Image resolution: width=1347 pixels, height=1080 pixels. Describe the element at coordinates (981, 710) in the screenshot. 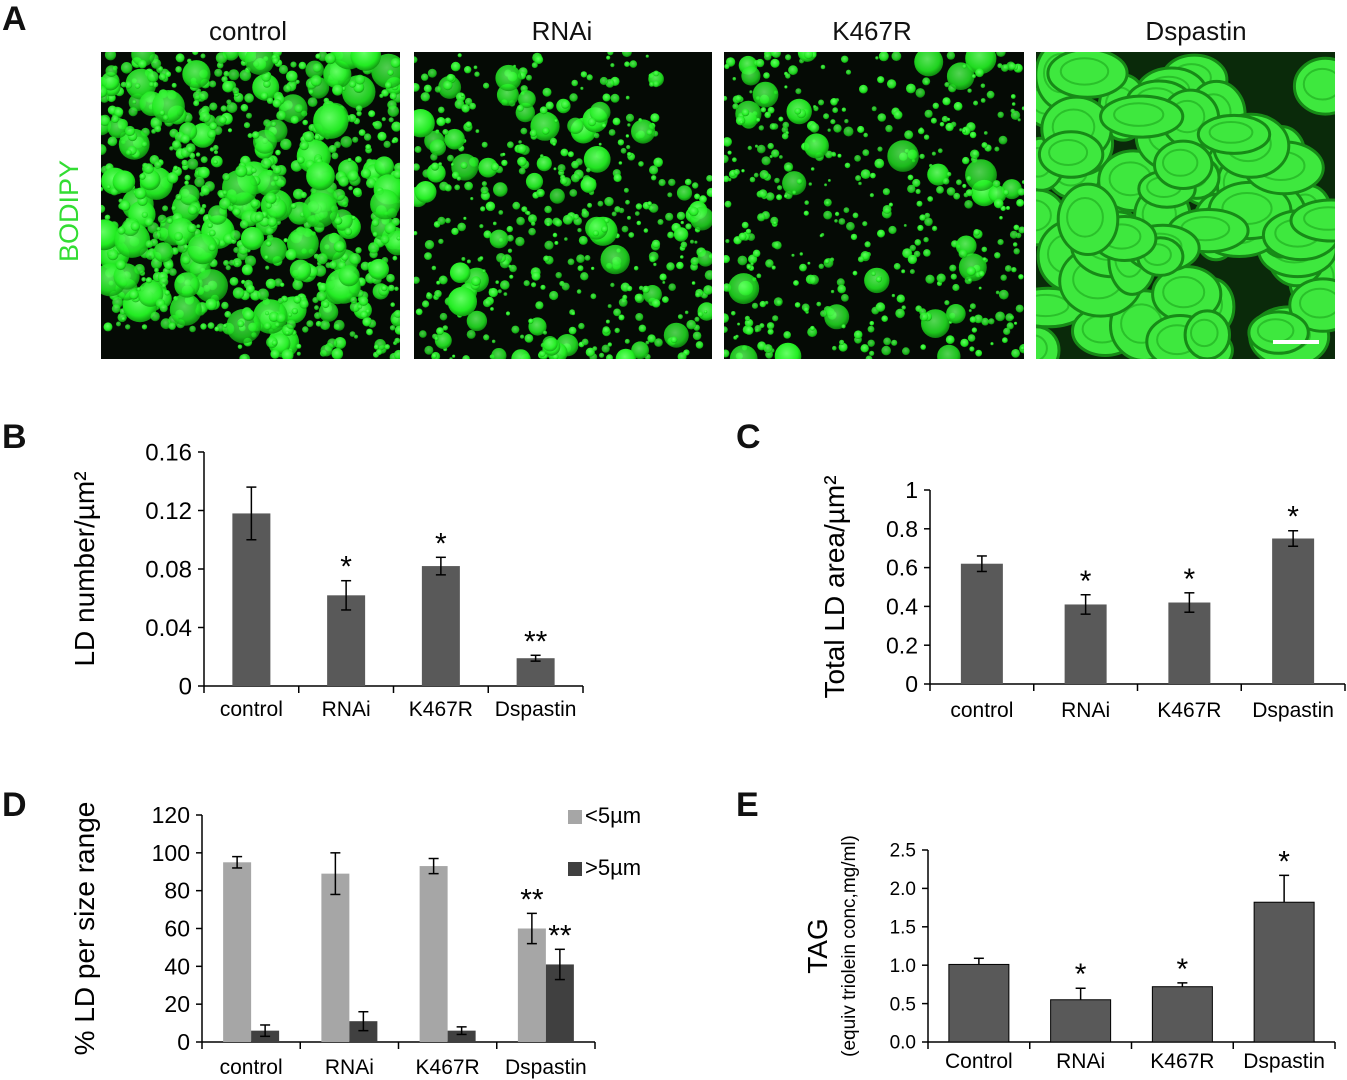

I see `x-tick-label: control` at that location.